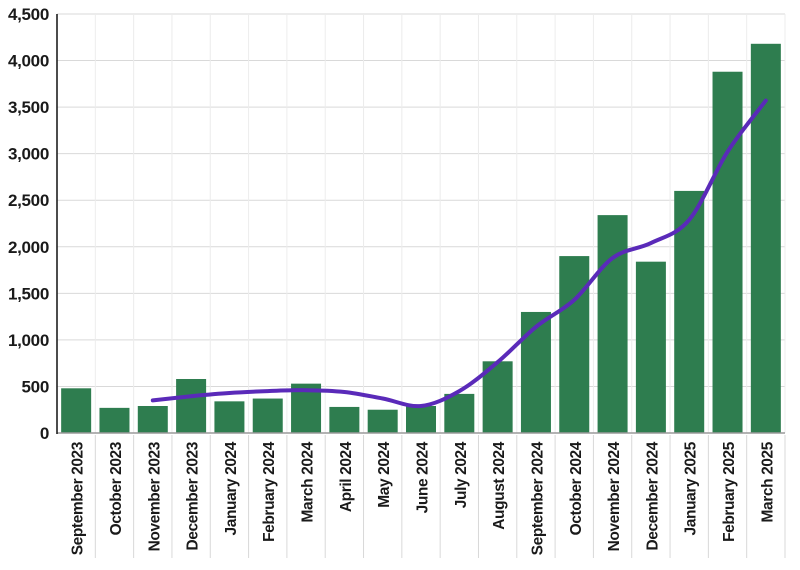 The height and width of the screenshot is (570, 800). I want to click on y-axis-label: 2,500, so click(28, 200).